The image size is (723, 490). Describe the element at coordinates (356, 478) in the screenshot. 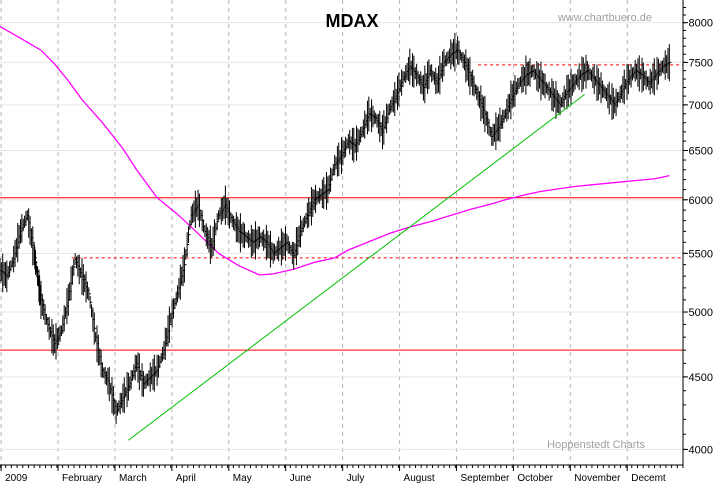

I see `x-month-label: July` at that location.